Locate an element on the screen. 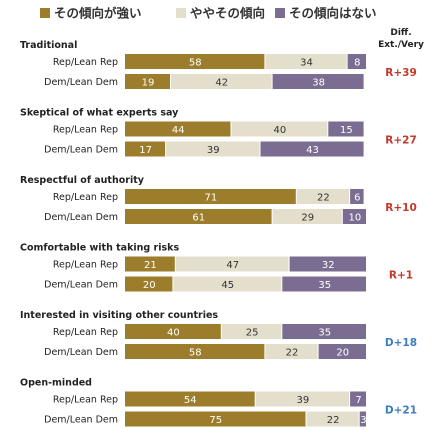 This screenshot has width=446, height=430. segment-value-label: 20 is located at coordinates (149, 285).